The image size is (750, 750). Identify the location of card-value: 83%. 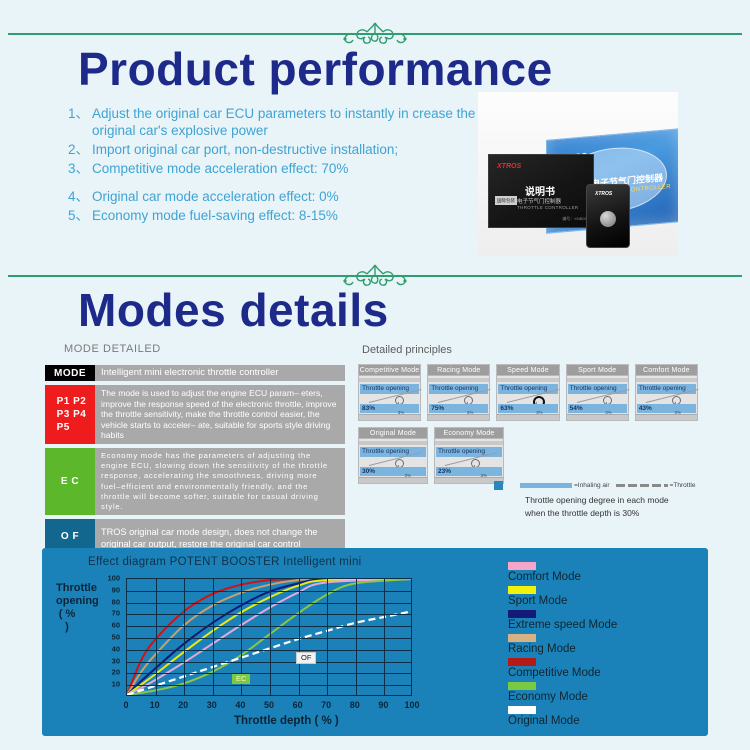
(390, 408).